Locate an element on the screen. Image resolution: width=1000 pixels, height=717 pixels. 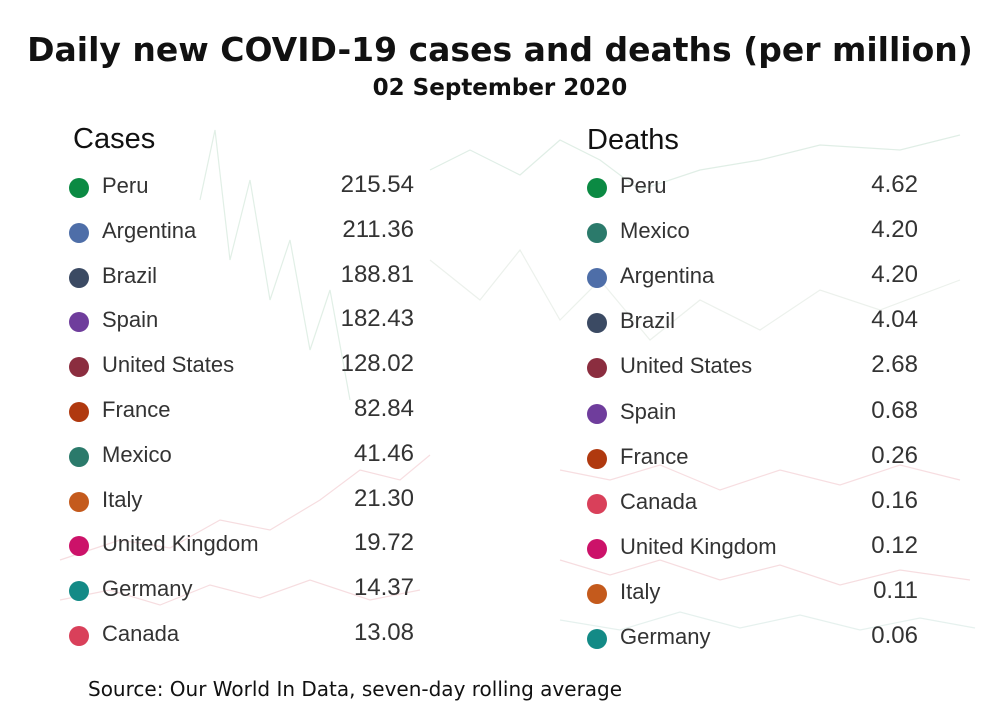
deaths-row: Spain 0.68 is located at coordinates (752, 414).